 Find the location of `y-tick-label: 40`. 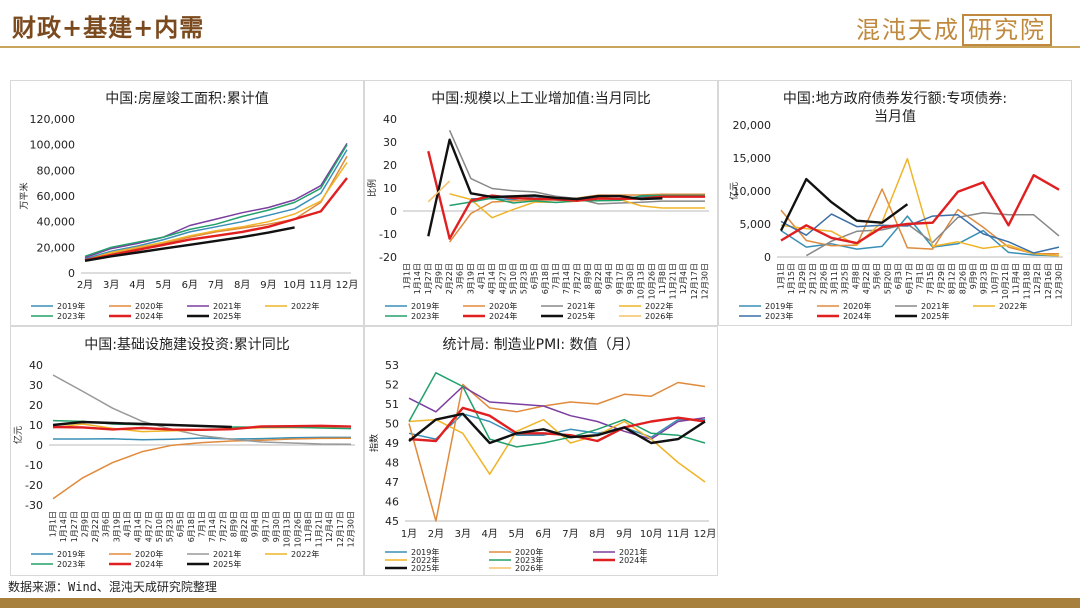

y-tick-label: 40 is located at coordinates (390, 119).